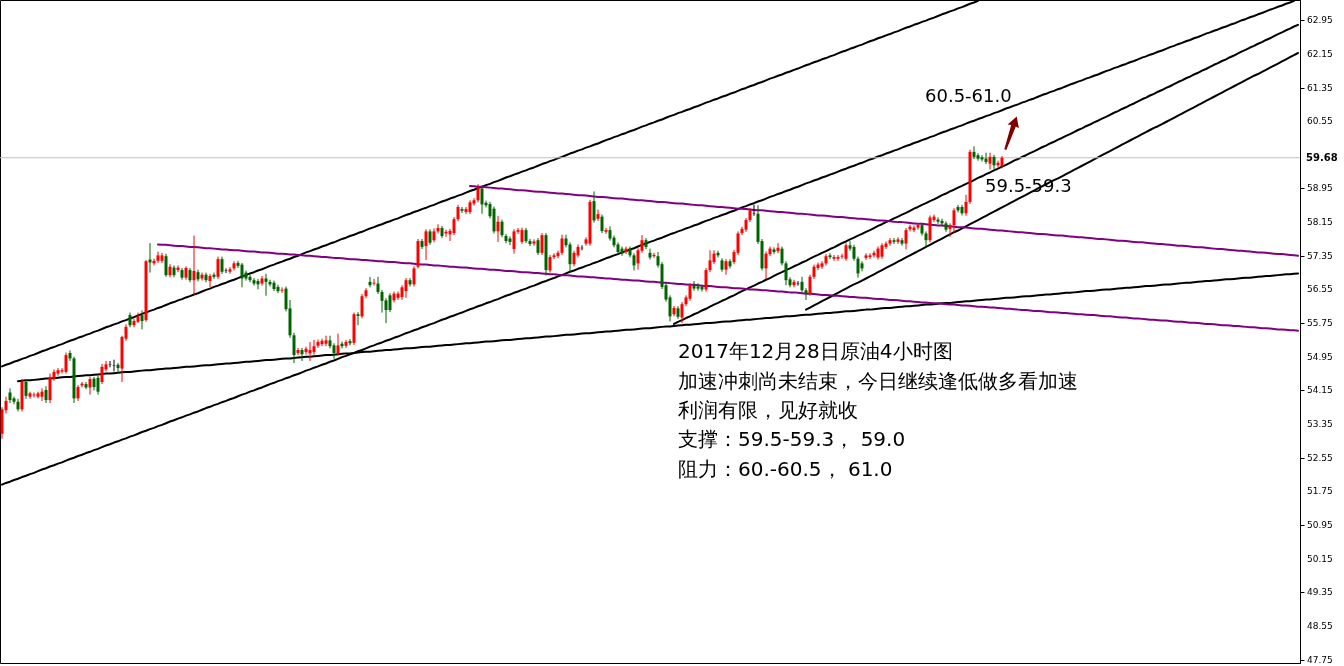  Describe the element at coordinates (1320, 53) in the screenshot. I see `y-tick-label: 62.15` at that location.